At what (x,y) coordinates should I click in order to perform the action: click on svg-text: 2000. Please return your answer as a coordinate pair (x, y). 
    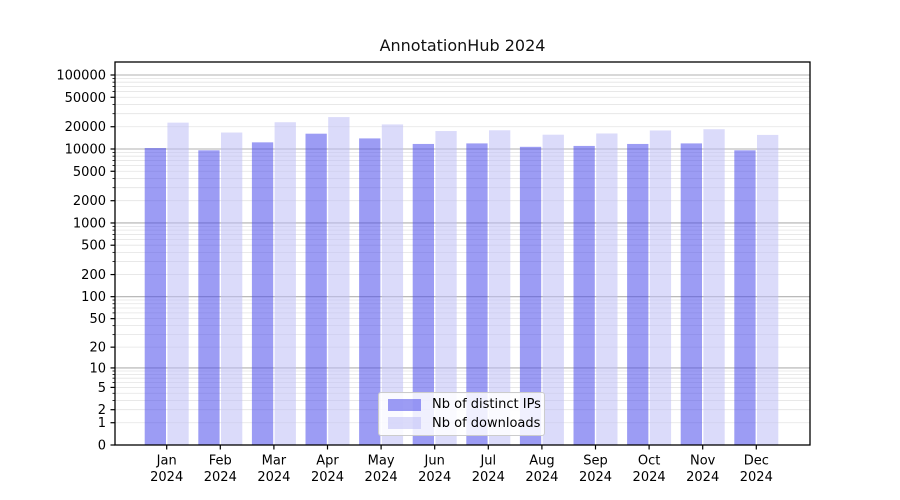
    Looking at the image, I should click on (89, 201).